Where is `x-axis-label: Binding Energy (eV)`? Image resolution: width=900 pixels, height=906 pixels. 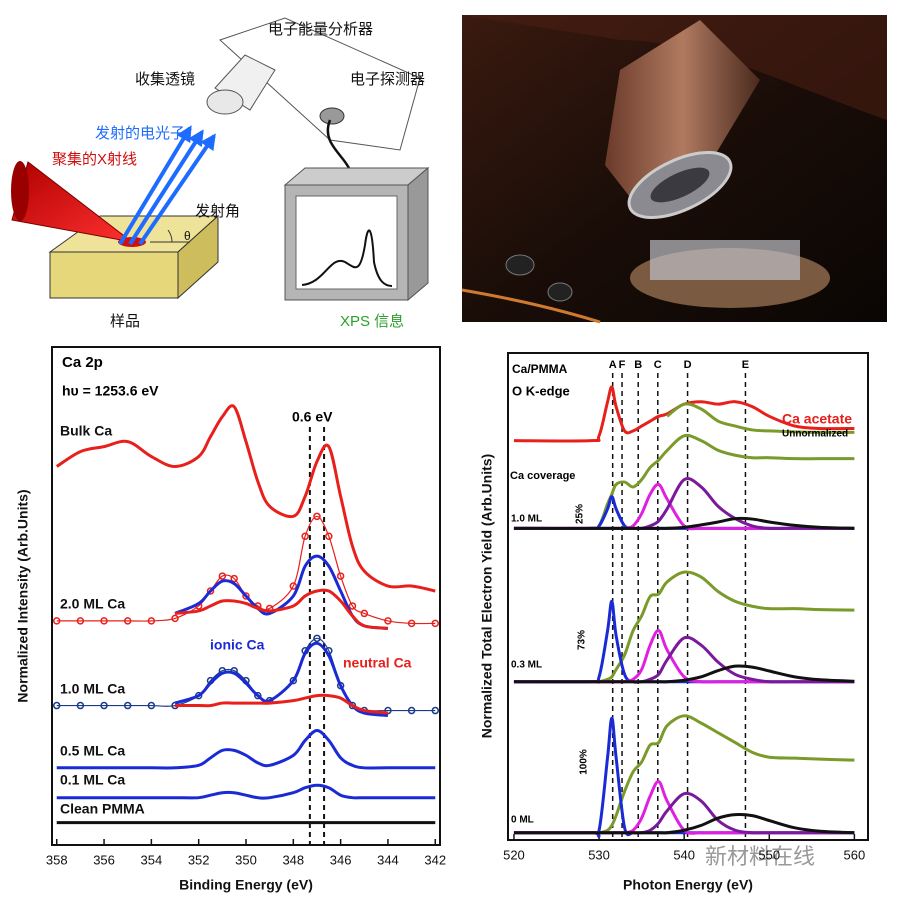
x-axis-label: Binding Energy (eV) is located at coordinates (246, 885).